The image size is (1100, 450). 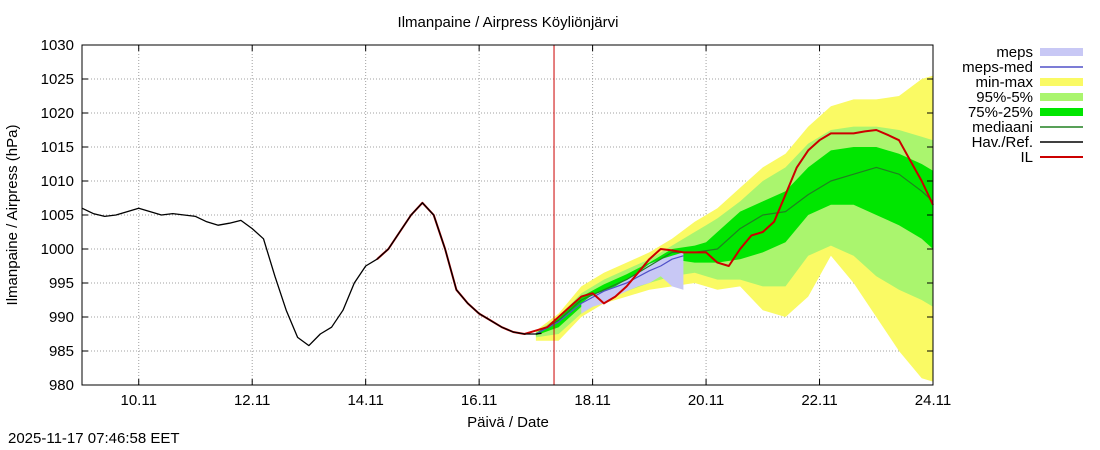 I want to click on legend-label-il: IL, so click(x=1026, y=157).